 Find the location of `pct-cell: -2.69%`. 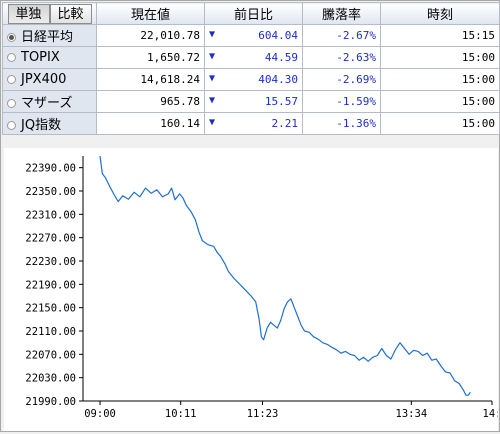

pct-cell: -2.69% is located at coordinates (341, 79).